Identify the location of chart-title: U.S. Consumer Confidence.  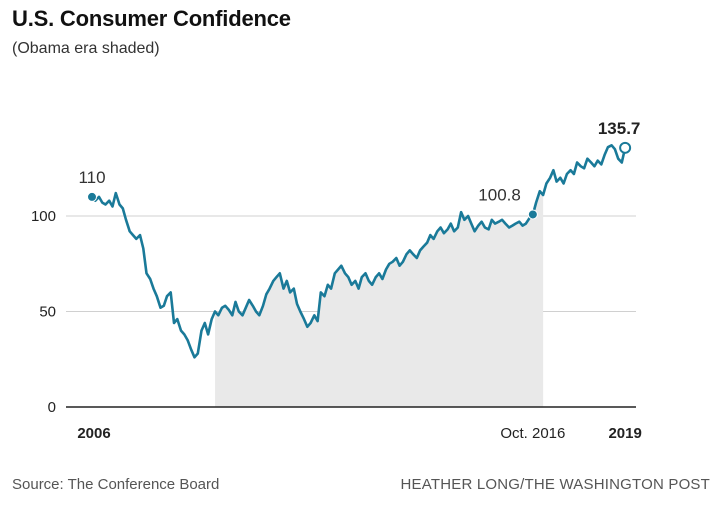
(151, 18).